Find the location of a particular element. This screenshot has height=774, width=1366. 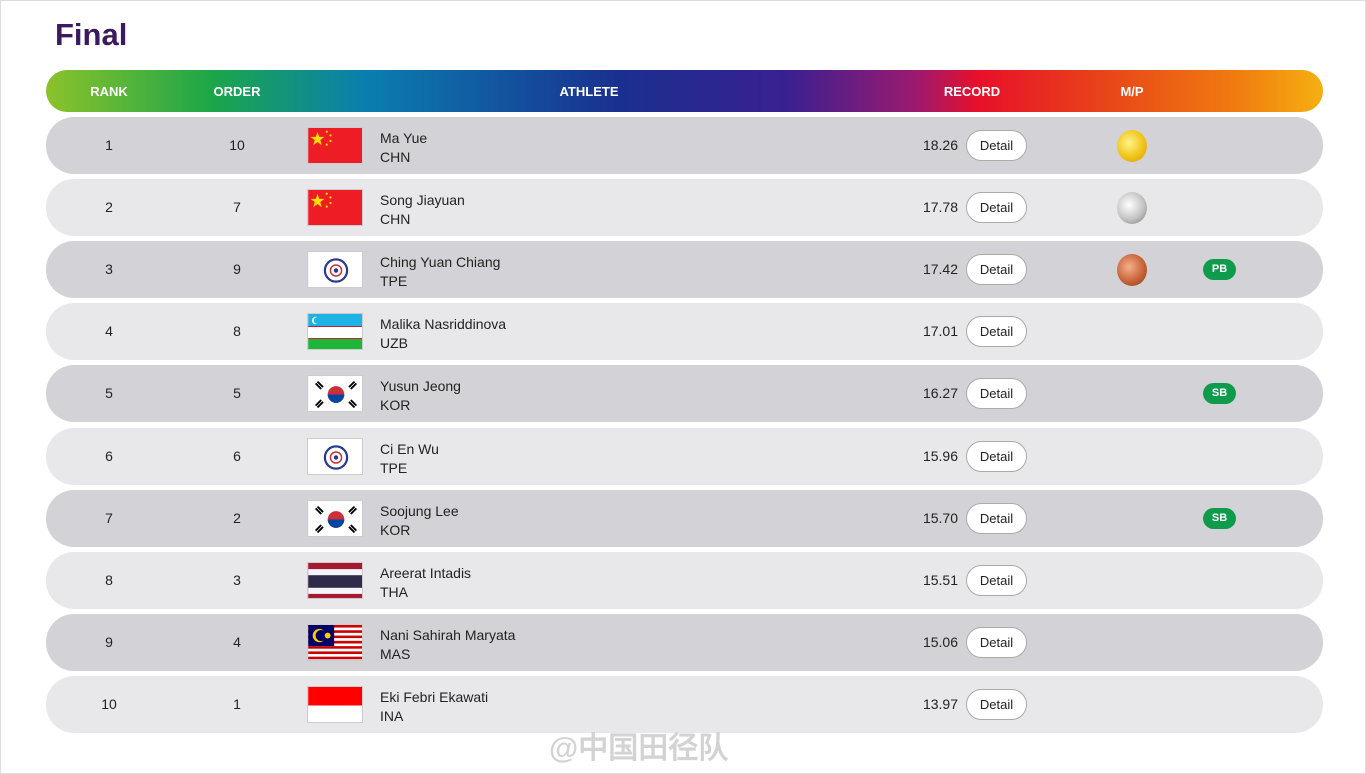

order: 2 is located at coordinates (237, 517).